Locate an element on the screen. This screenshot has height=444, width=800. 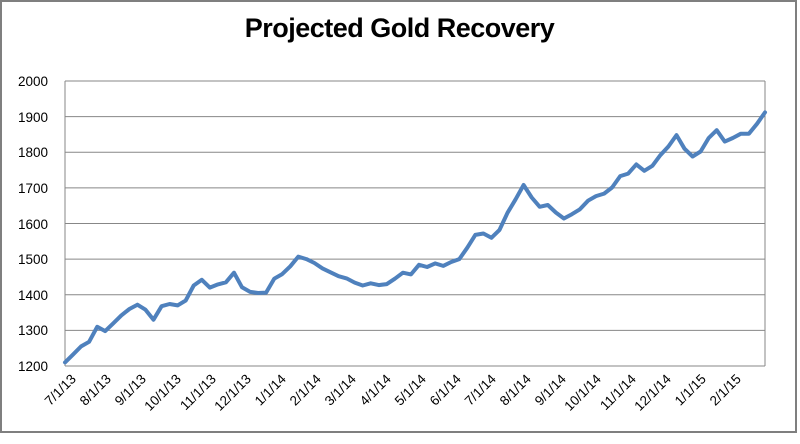
x-axis-tick-label: 6/1/14 is located at coordinates (445, 390).